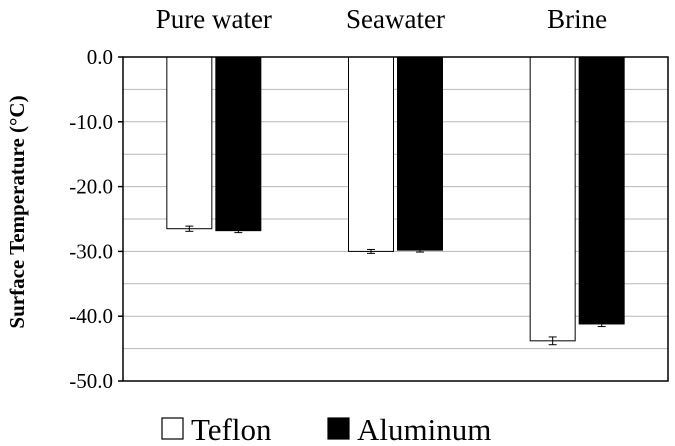 This screenshot has height=446, width=675. I want to click on category-labels: Pure water Seawater Brine, so click(381, 19).